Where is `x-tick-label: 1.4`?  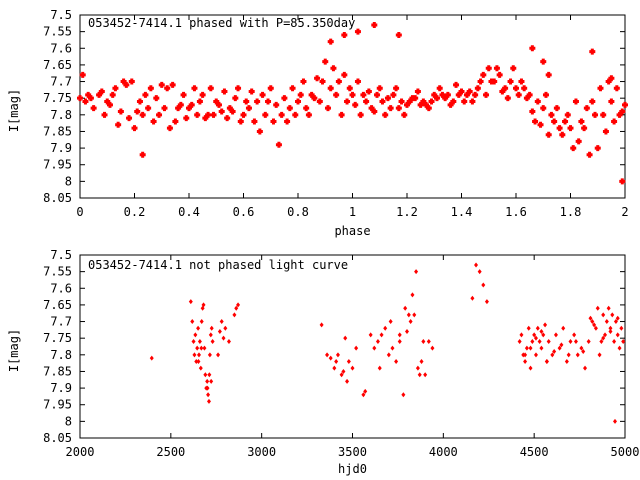
x-tick-label: 1.4 is located at coordinates (462, 212).